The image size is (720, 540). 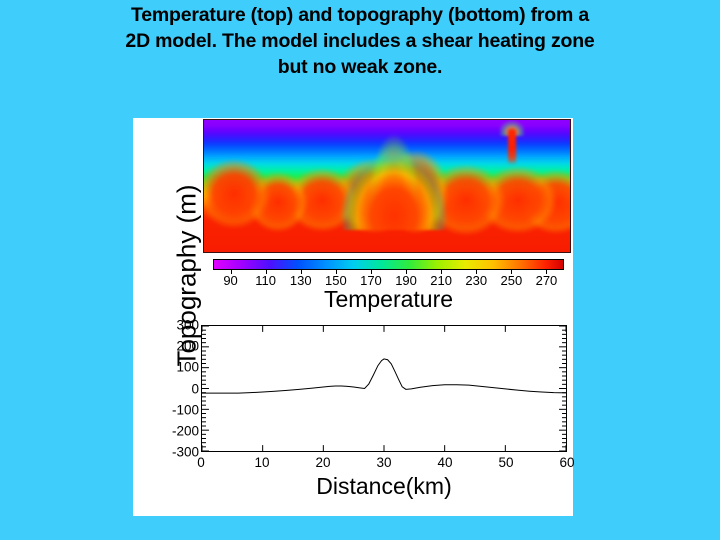 I want to click on colorbar-tick-label: 270, so click(x=546, y=280).